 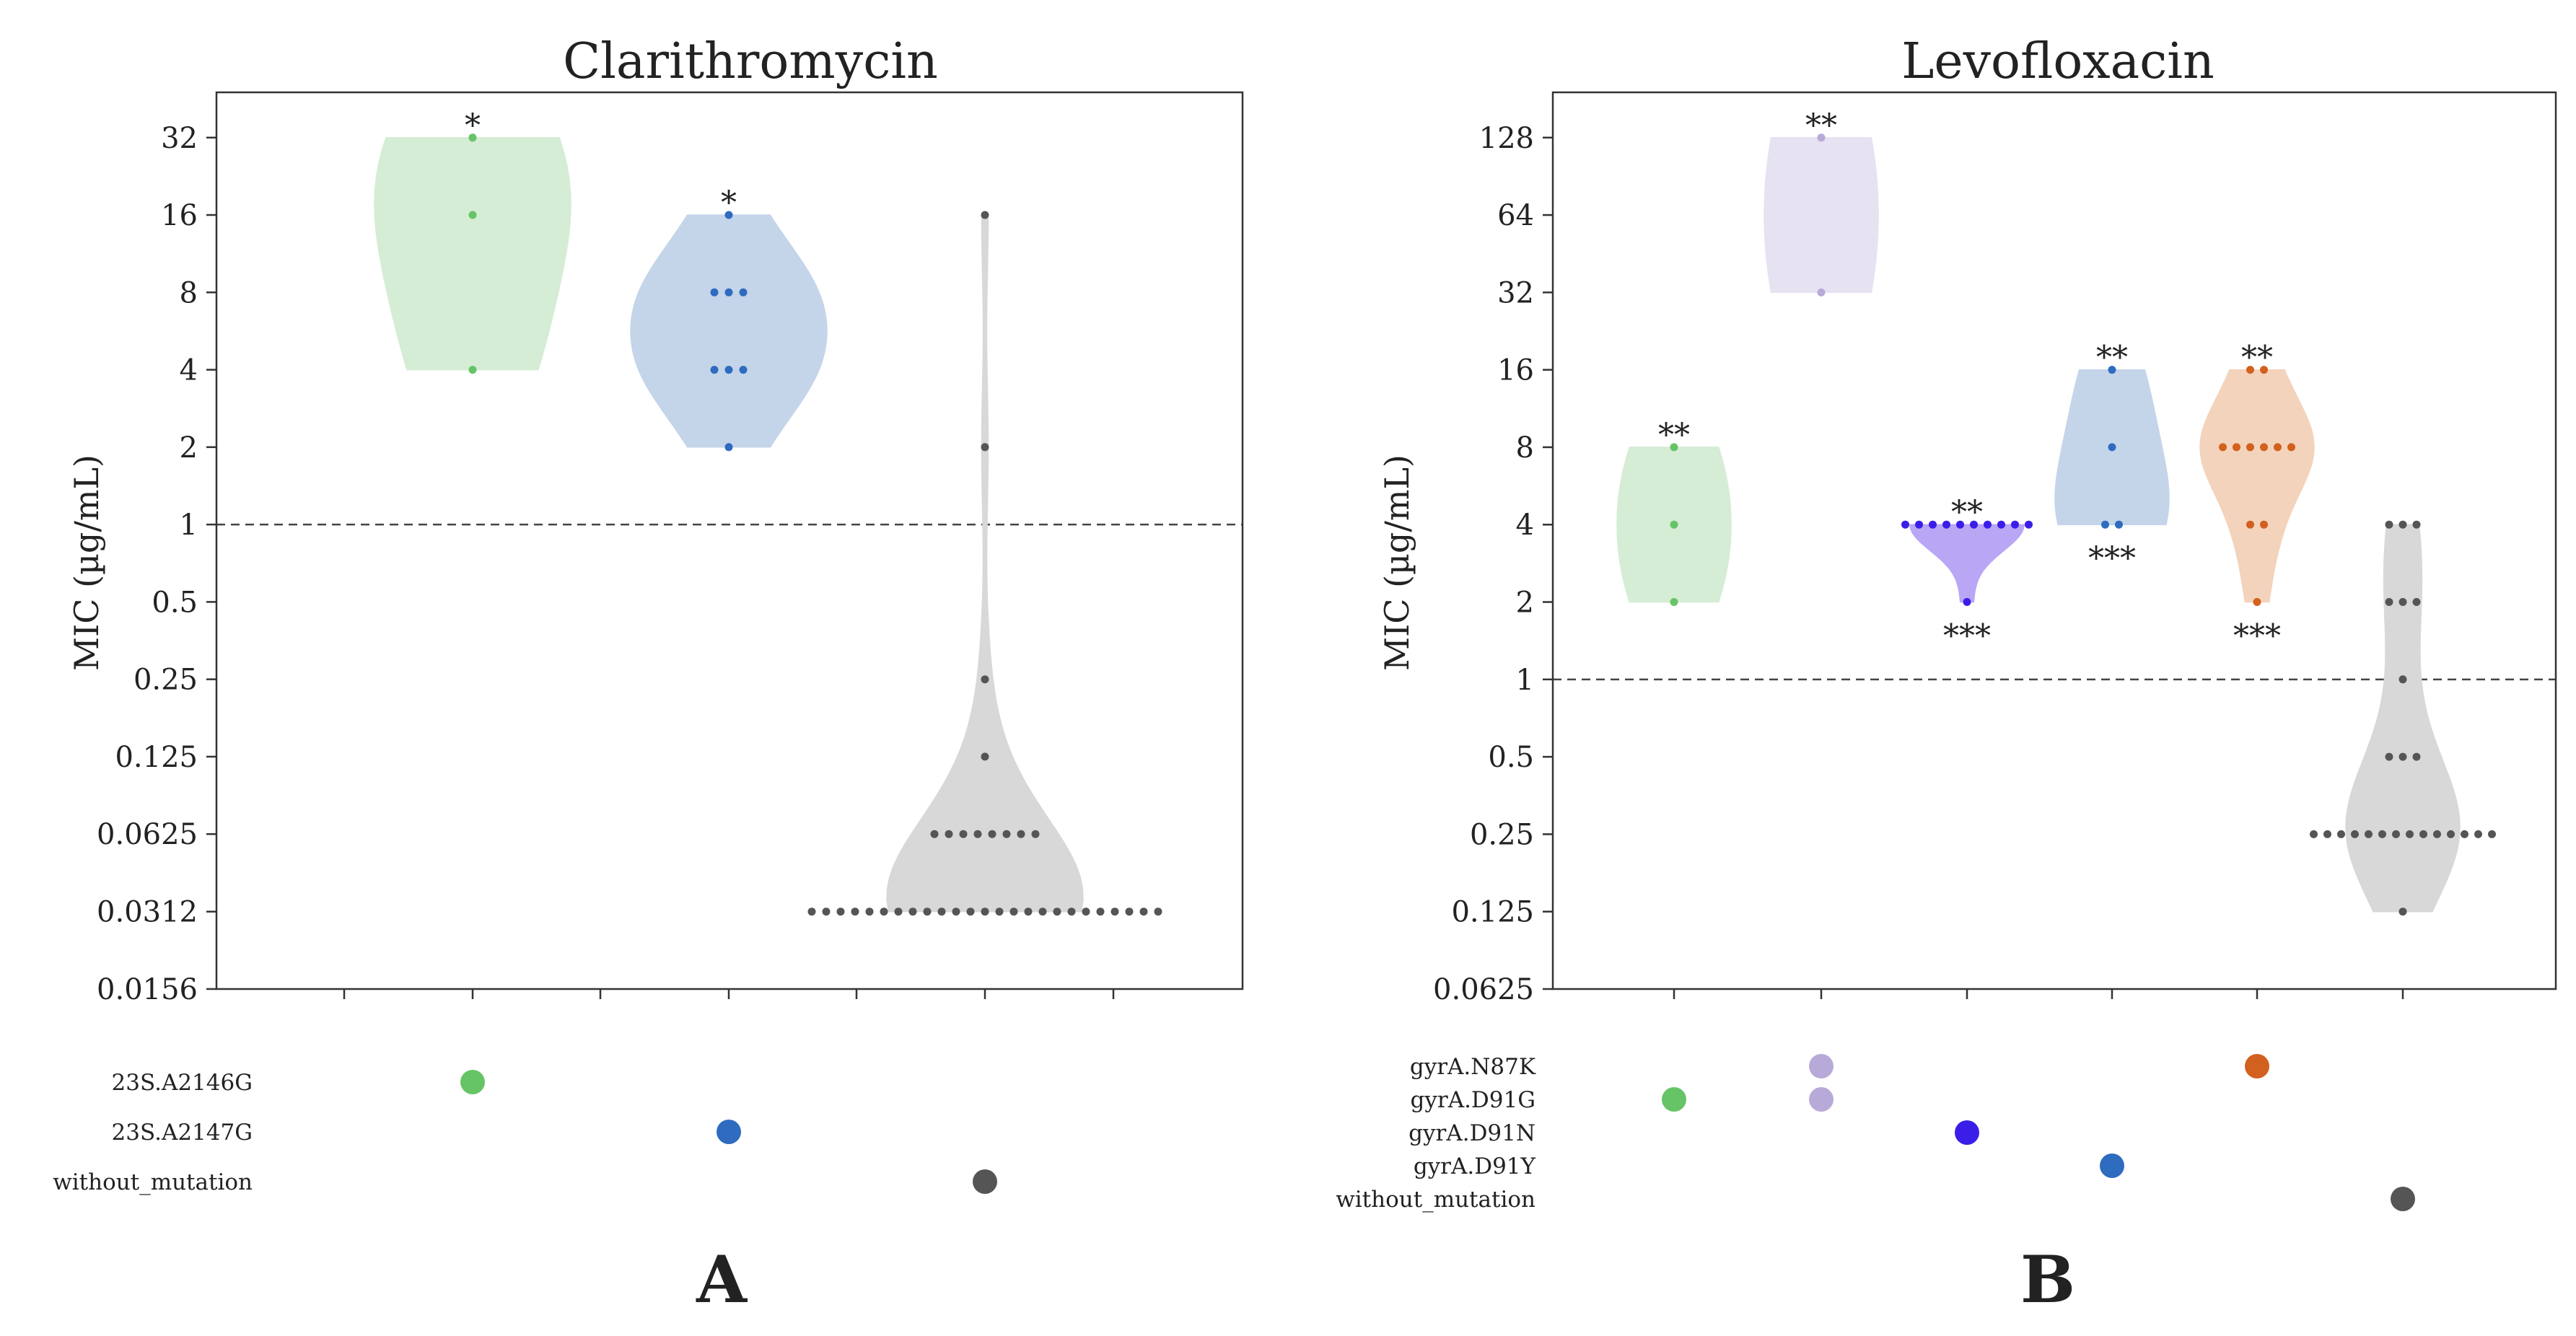 I want to click on panel-b-title: Levofloxacin, so click(x=2057, y=62).